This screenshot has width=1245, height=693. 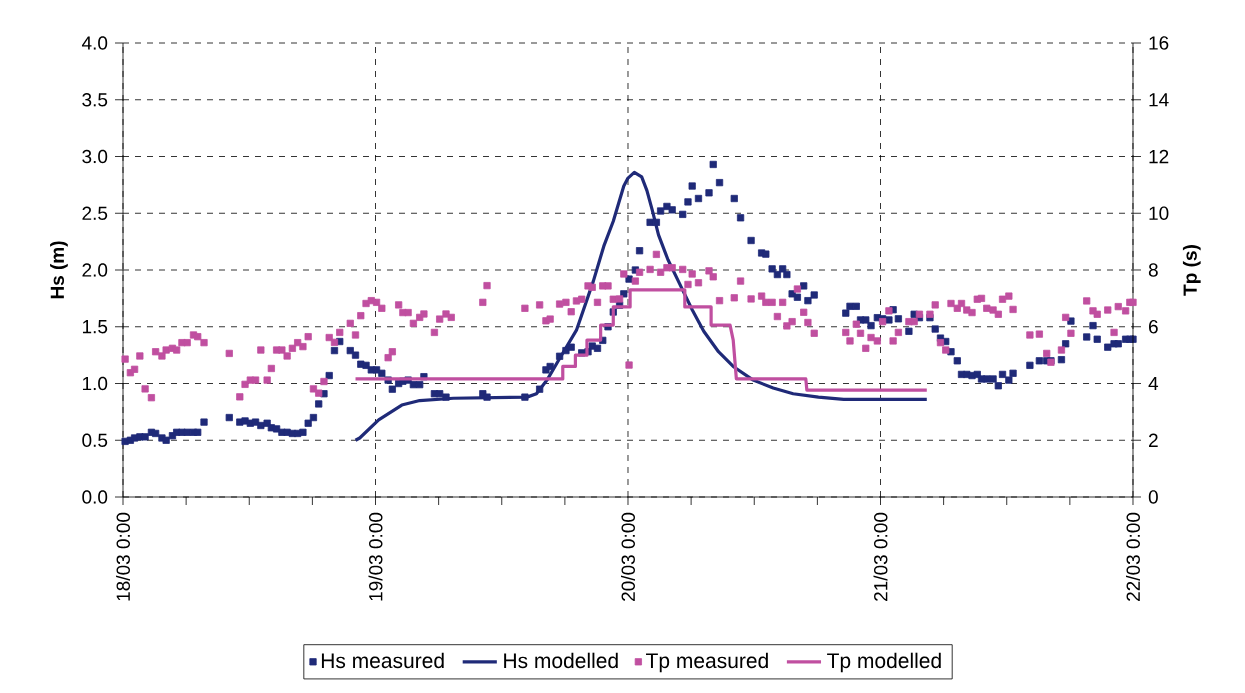 I want to click on legend-label: Hs measured, so click(x=382, y=660).